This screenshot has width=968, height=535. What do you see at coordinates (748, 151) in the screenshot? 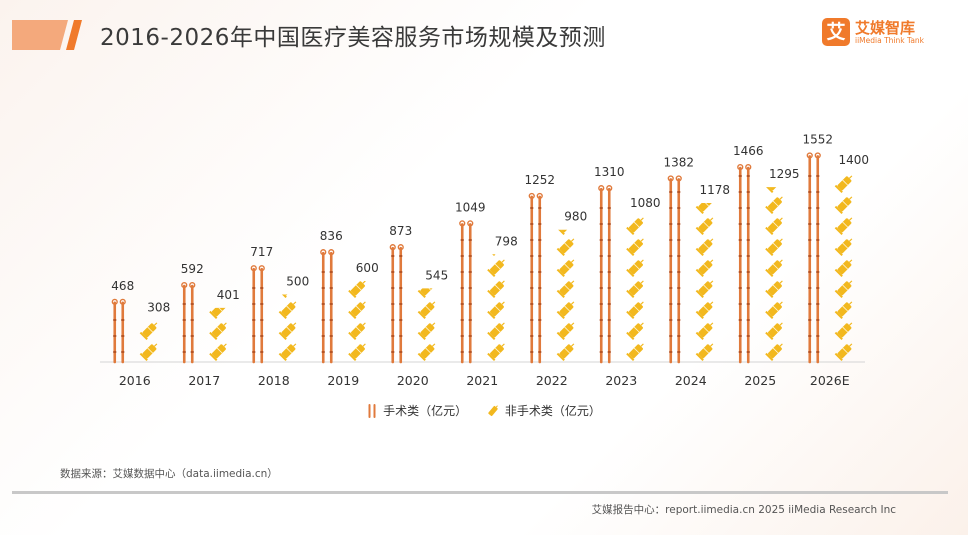
I see `data-label-surgical-2025: 1466` at bounding box center [748, 151].